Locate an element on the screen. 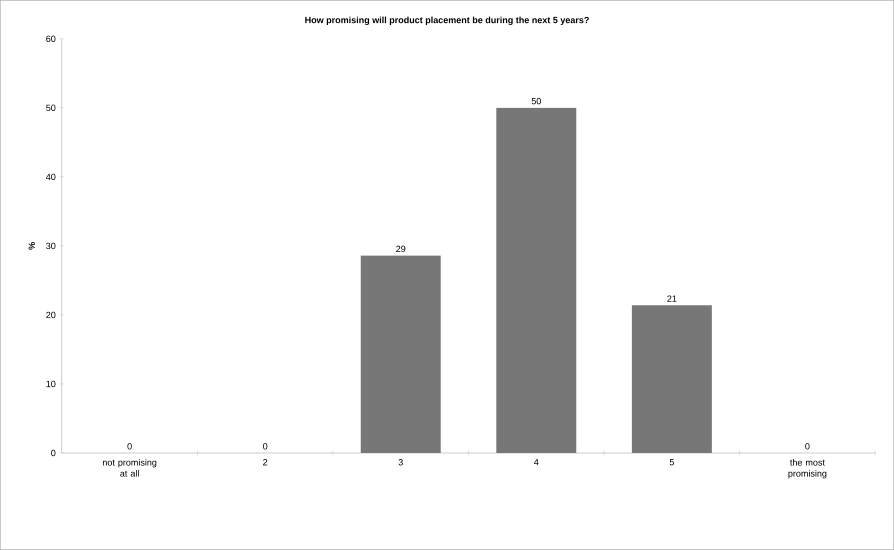  data-label: 50 is located at coordinates (536, 101).